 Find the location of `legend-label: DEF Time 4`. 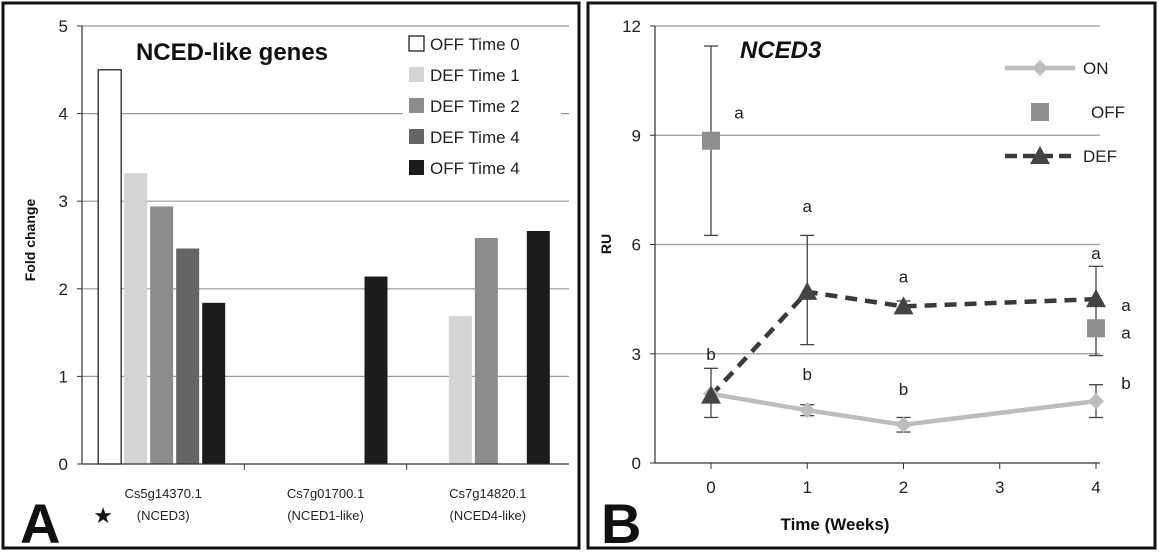

legend-label: DEF Time 4 is located at coordinates (475, 137).